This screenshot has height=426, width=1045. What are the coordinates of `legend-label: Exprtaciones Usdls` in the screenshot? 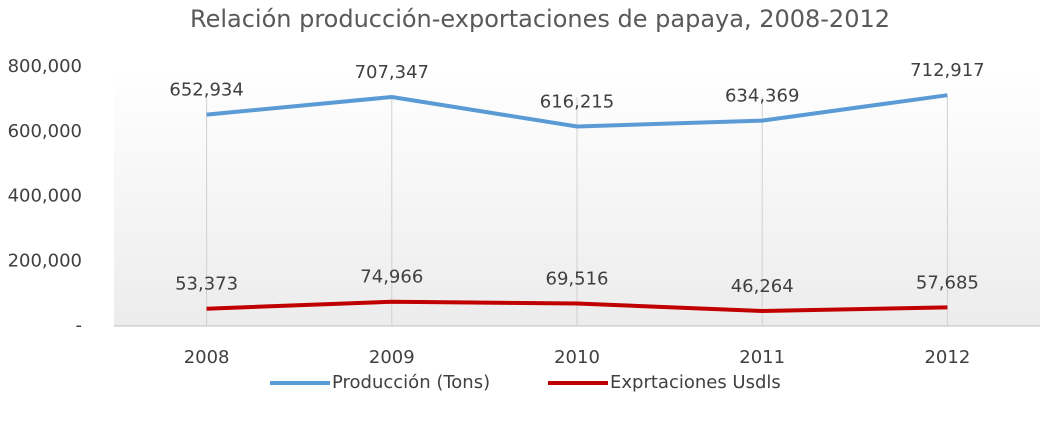 It's located at (695, 382).